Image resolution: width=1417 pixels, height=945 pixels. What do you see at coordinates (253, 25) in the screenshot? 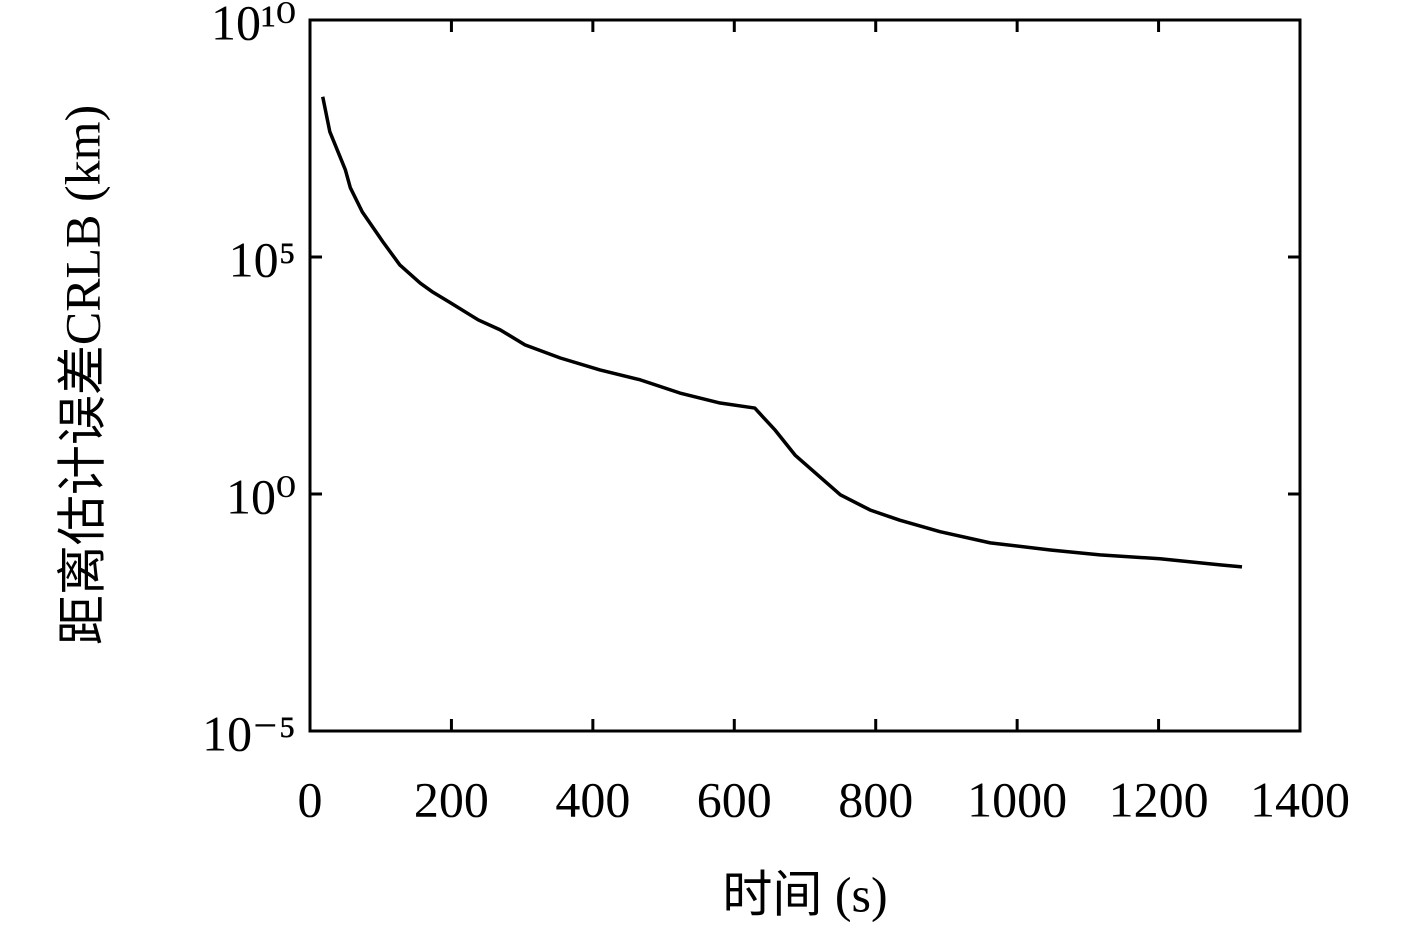
I see `y-tick-label: 10¹⁰` at bounding box center [253, 25].